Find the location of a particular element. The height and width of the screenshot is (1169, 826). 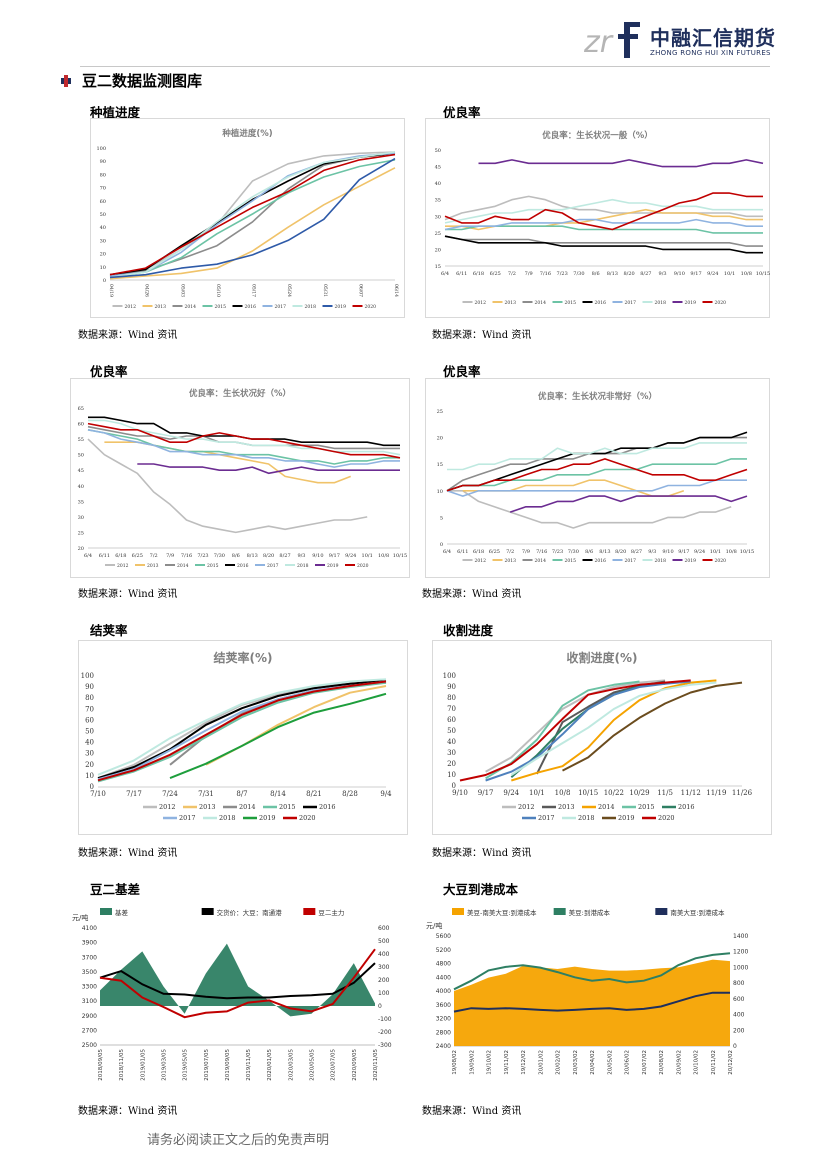

y-tick-label: 3900 is located at coordinates (89, 943).